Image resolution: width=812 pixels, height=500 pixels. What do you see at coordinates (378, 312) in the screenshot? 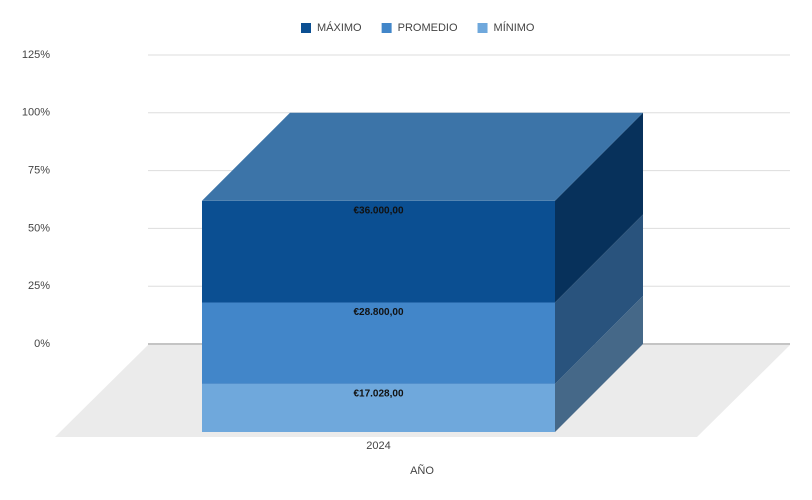
I see `data-label: €28.800,00` at bounding box center [378, 312].